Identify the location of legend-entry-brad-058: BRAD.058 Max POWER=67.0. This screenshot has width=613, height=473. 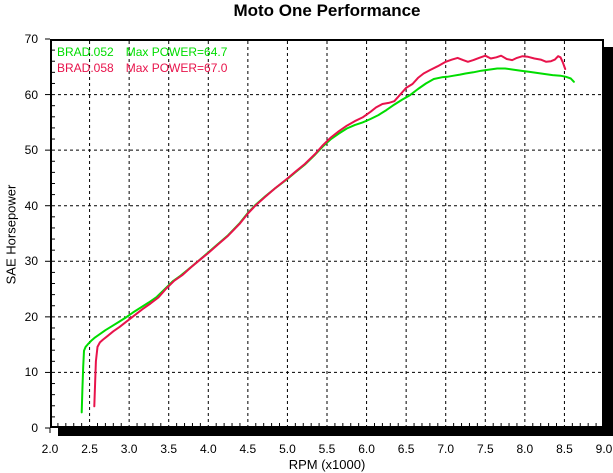
(142, 68).